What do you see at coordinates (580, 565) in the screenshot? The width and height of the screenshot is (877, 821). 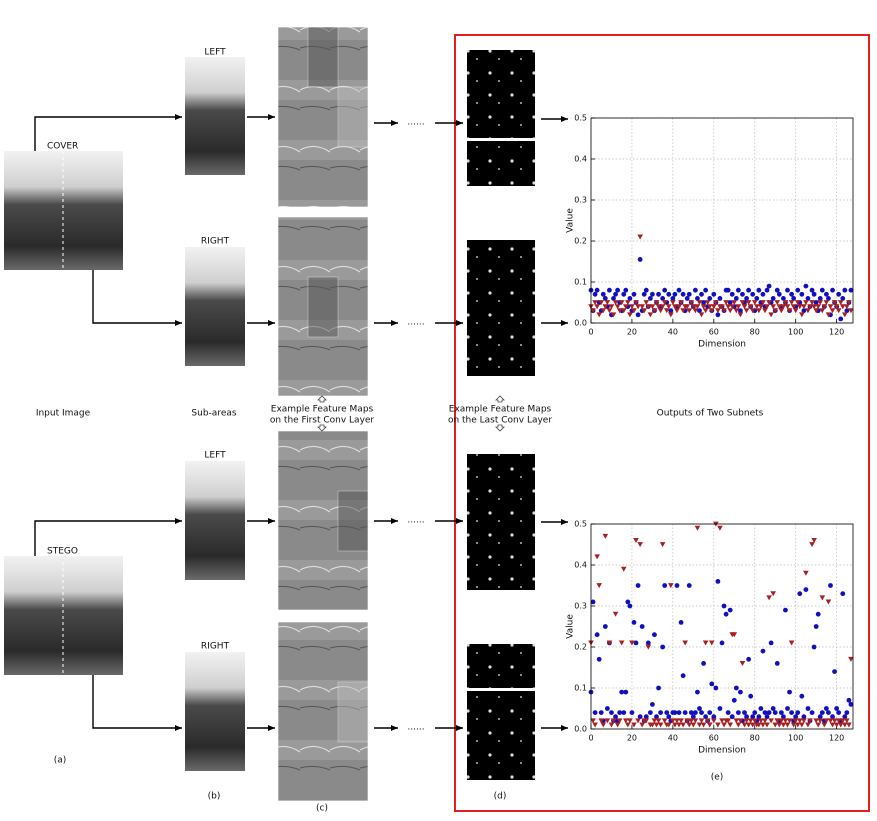 I see `y-tick-label: 0.4` at bounding box center [580, 565].